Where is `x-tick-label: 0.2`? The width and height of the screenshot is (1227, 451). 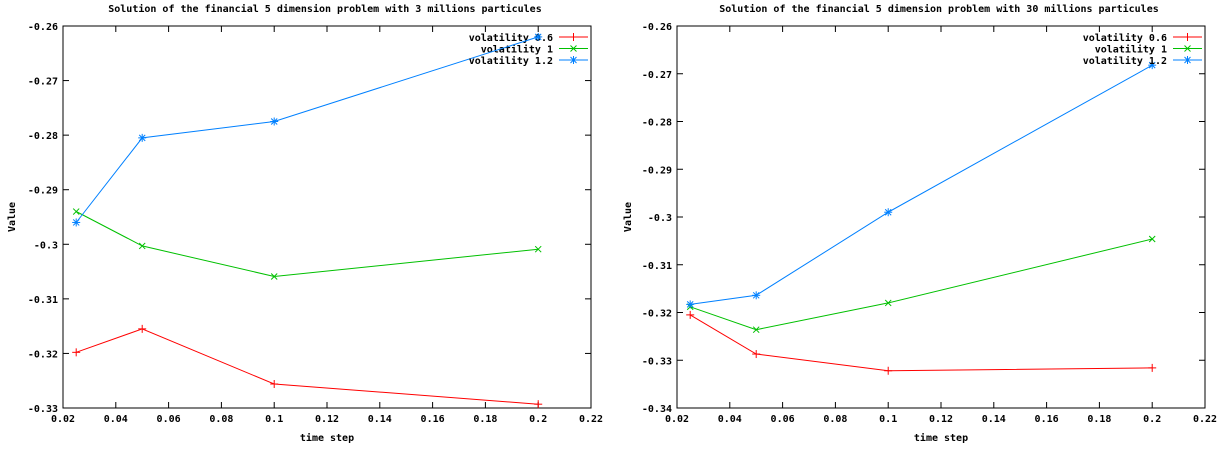 x-tick-label: 0.2 is located at coordinates (1152, 419).